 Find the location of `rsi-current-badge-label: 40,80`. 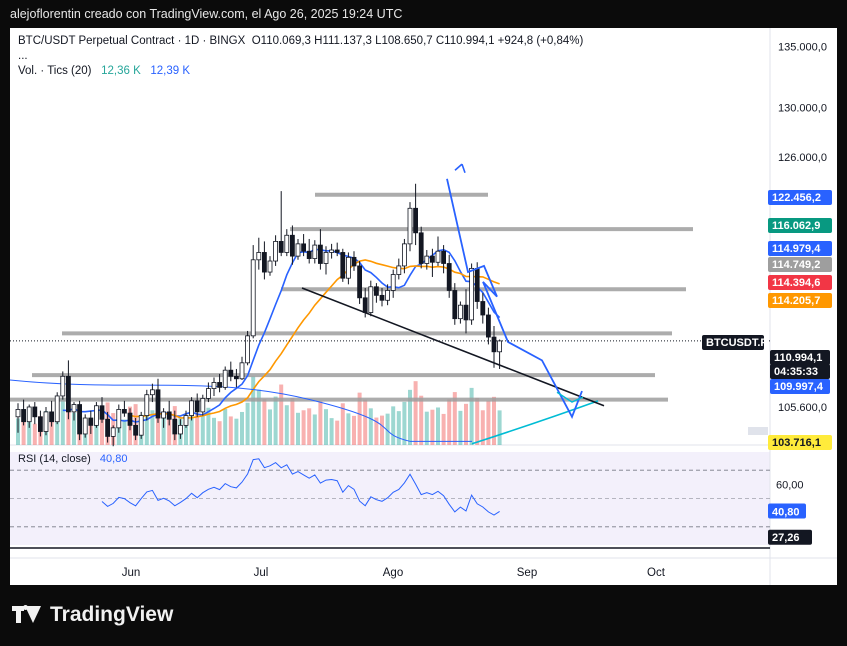

rsi-current-badge-label: 40,80 is located at coordinates (786, 513).